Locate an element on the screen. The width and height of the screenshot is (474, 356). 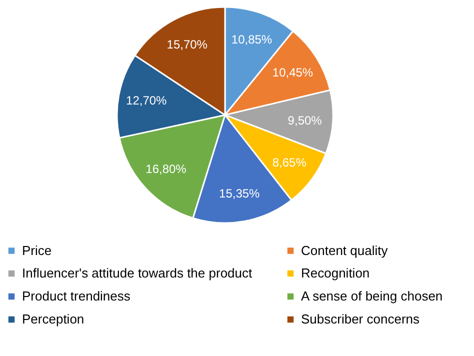
data-label: 10,85% is located at coordinates (251, 39).